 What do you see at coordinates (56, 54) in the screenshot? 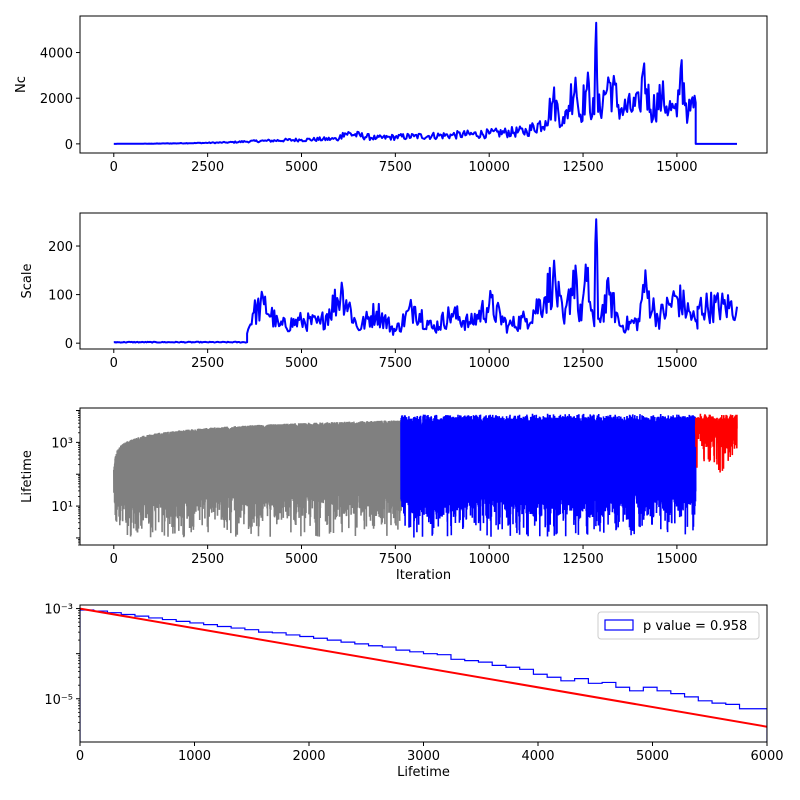
I see `y-tick-label: 4000` at bounding box center [56, 54].